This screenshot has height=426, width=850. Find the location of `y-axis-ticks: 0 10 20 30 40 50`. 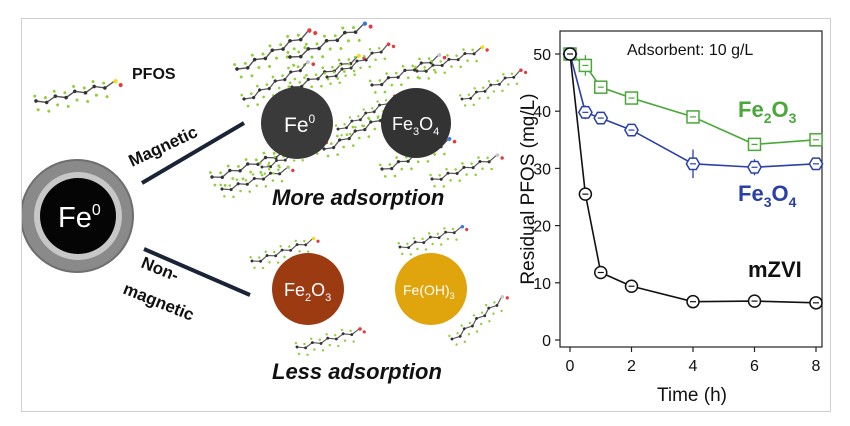

y-axis-ticks: 0 10 20 30 40 50 is located at coordinates (546, 198).